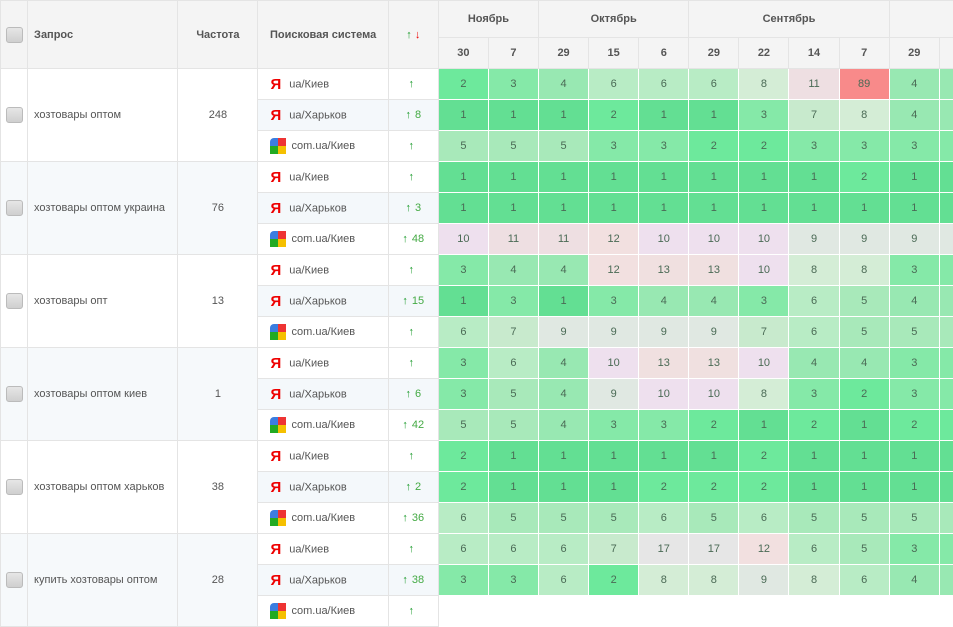 This screenshot has width=953, height=627. I want to click on date-header, so click(946, 53).